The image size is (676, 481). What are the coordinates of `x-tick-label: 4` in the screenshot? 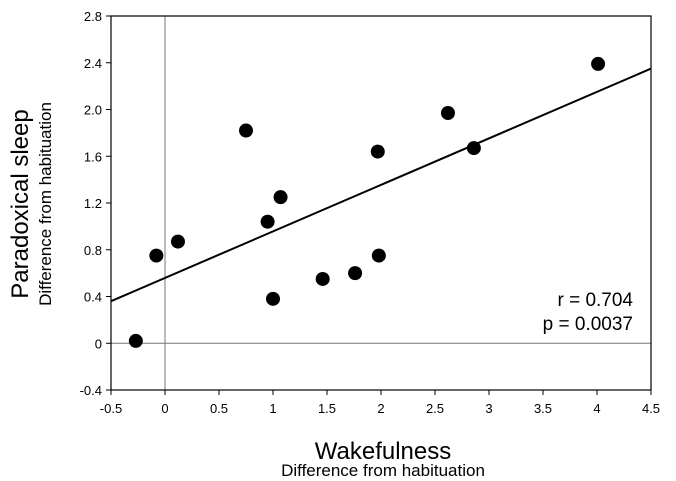 It's located at (596, 408).